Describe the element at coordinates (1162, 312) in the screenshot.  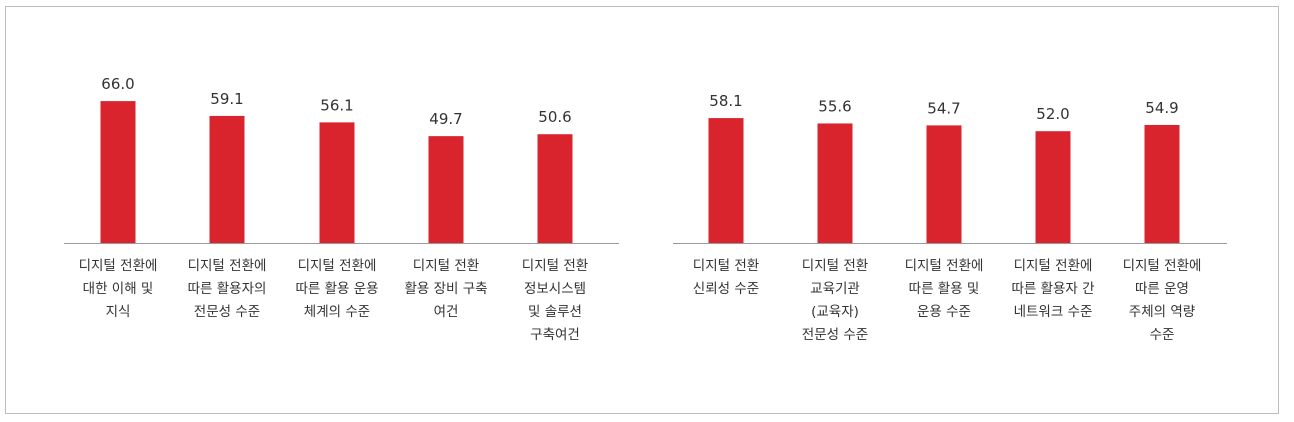
I see `category-label: 주체의 역량` at that location.